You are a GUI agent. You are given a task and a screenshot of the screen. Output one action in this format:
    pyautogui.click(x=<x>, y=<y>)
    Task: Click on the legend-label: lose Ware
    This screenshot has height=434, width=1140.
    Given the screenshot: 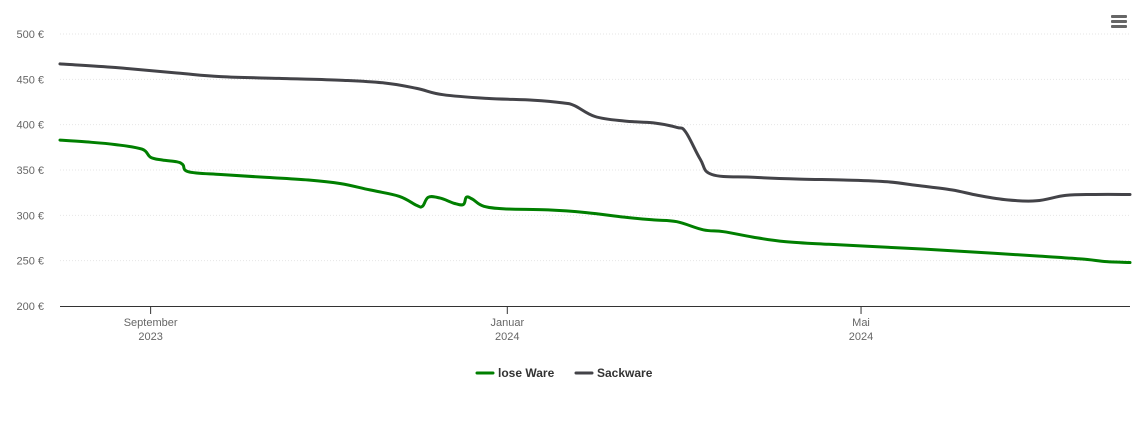 What is the action you would take?
    pyautogui.click(x=526, y=373)
    